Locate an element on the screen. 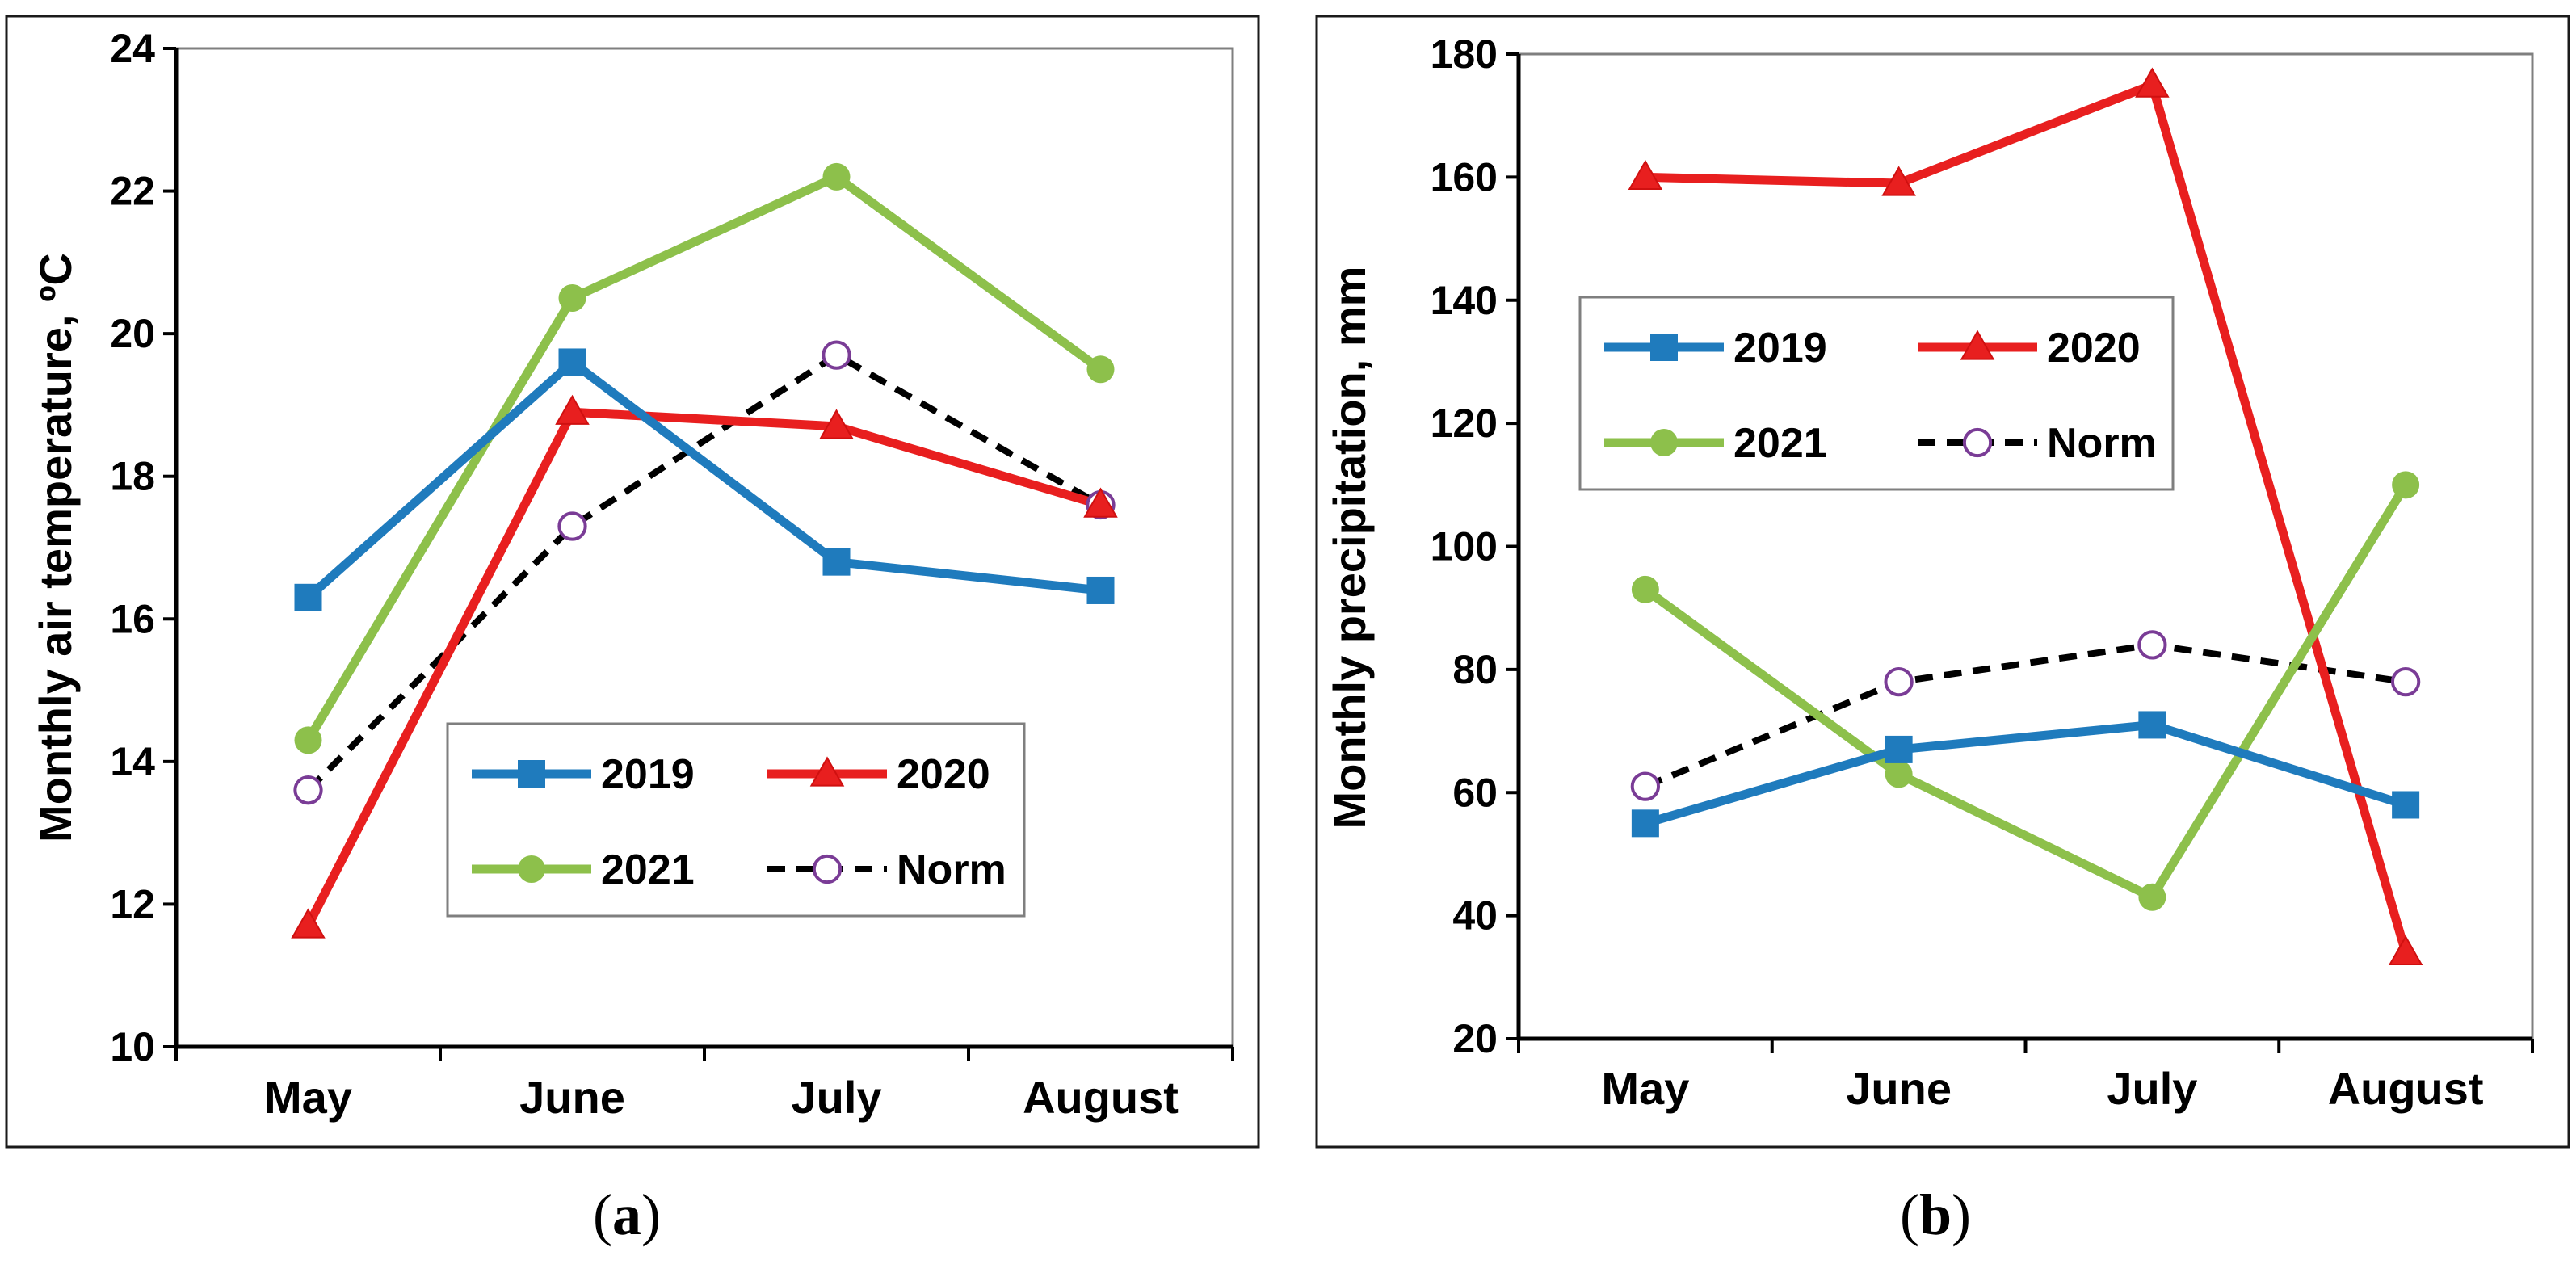  y-tick-label: 80 is located at coordinates (1475, 669).